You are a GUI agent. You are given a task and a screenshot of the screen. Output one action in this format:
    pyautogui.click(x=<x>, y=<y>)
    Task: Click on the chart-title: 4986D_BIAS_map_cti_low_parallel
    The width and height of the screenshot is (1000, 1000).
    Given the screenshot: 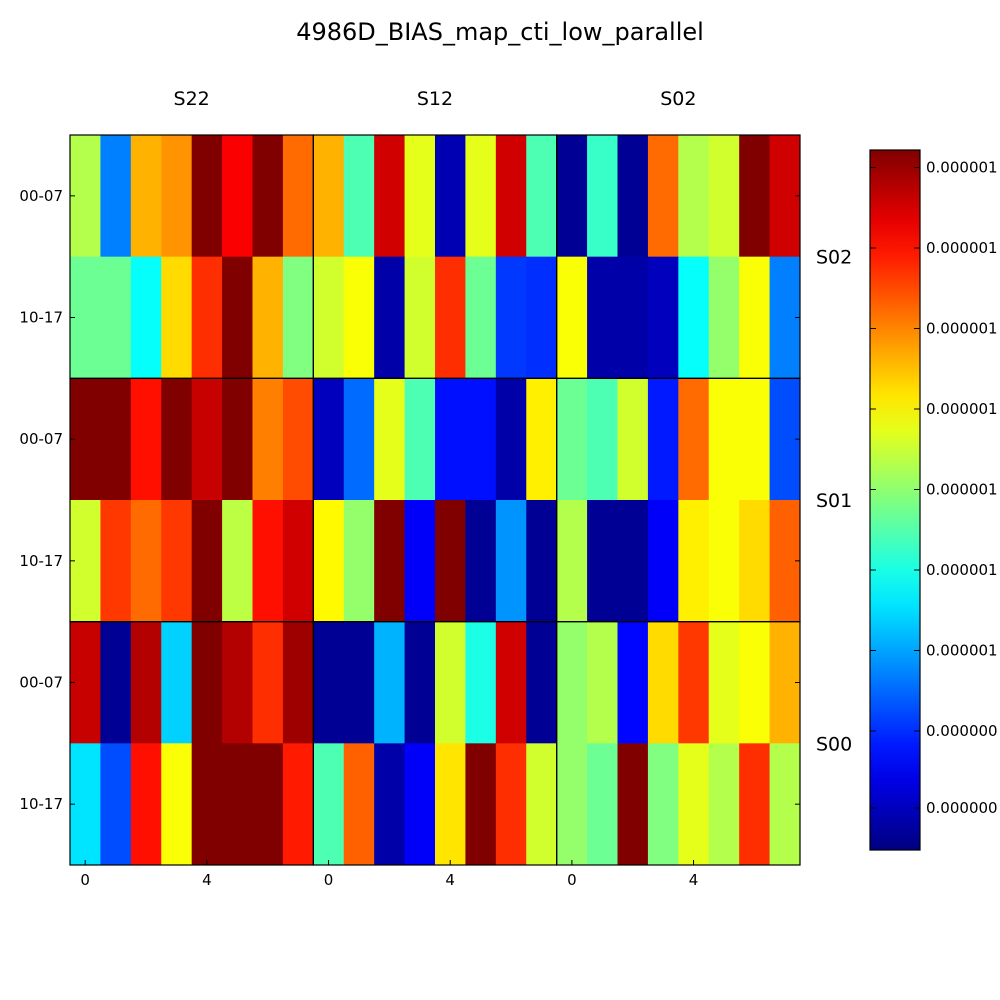 What is the action you would take?
    pyautogui.click(x=500, y=32)
    